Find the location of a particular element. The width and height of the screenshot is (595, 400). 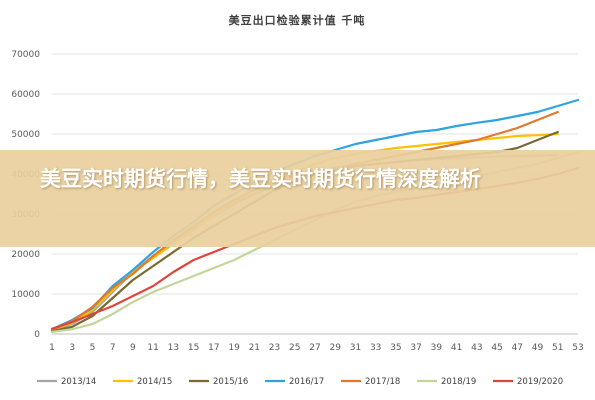

legend-label: 2014/15 is located at coordinates (154, 382).